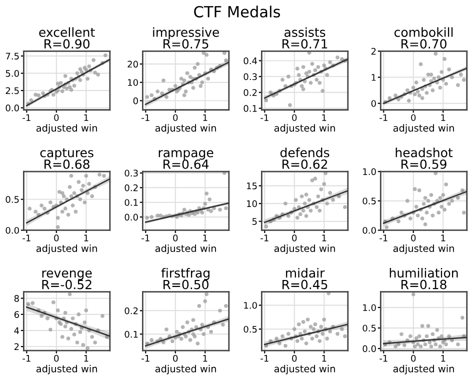 The image size is (474, 379). What do you see at coordinates (185, 279) in the screenshot?
I see `chart-title: firstfrag R=0.50` at bounding box center [185, 279].